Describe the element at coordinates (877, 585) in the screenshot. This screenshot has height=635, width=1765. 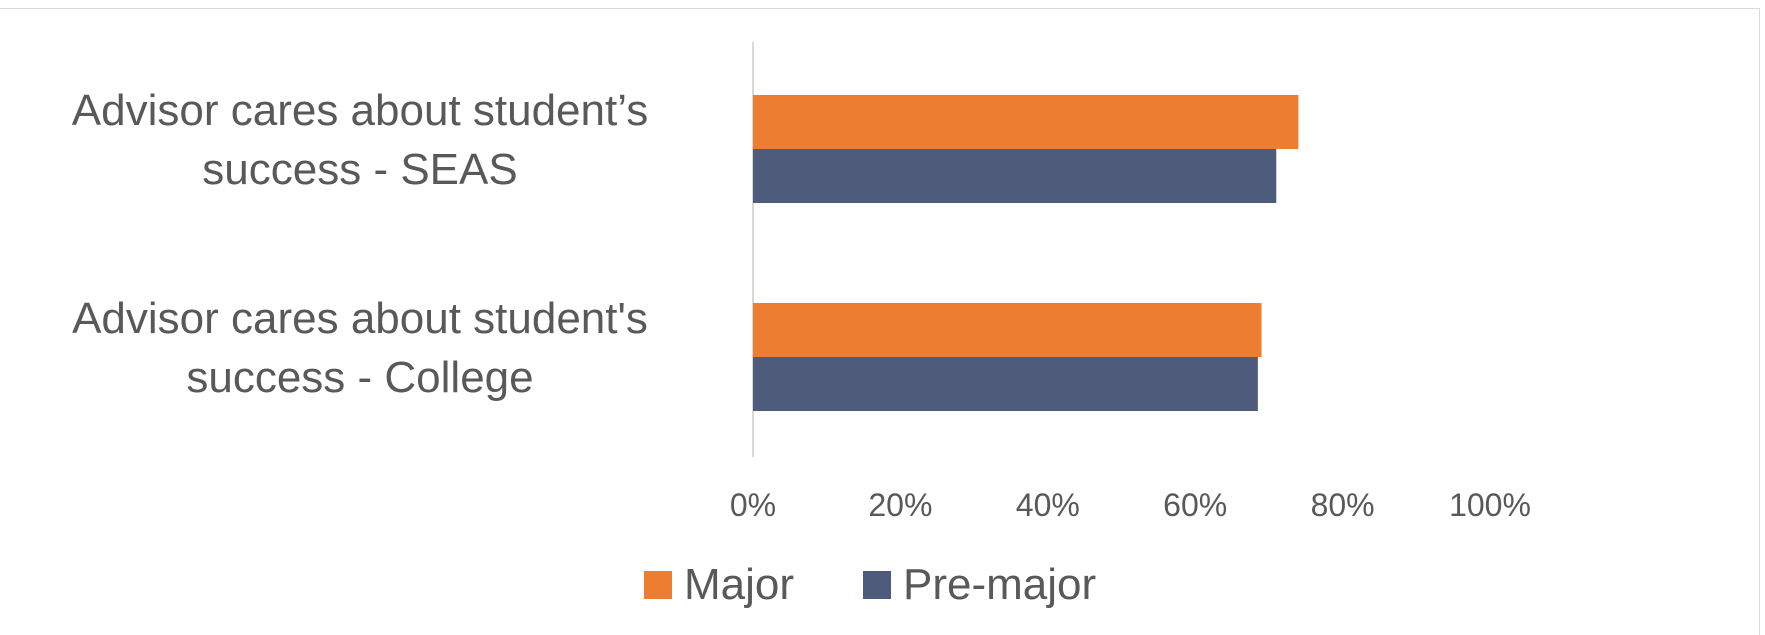
I see `legend-swatch-pre-major` at that location.